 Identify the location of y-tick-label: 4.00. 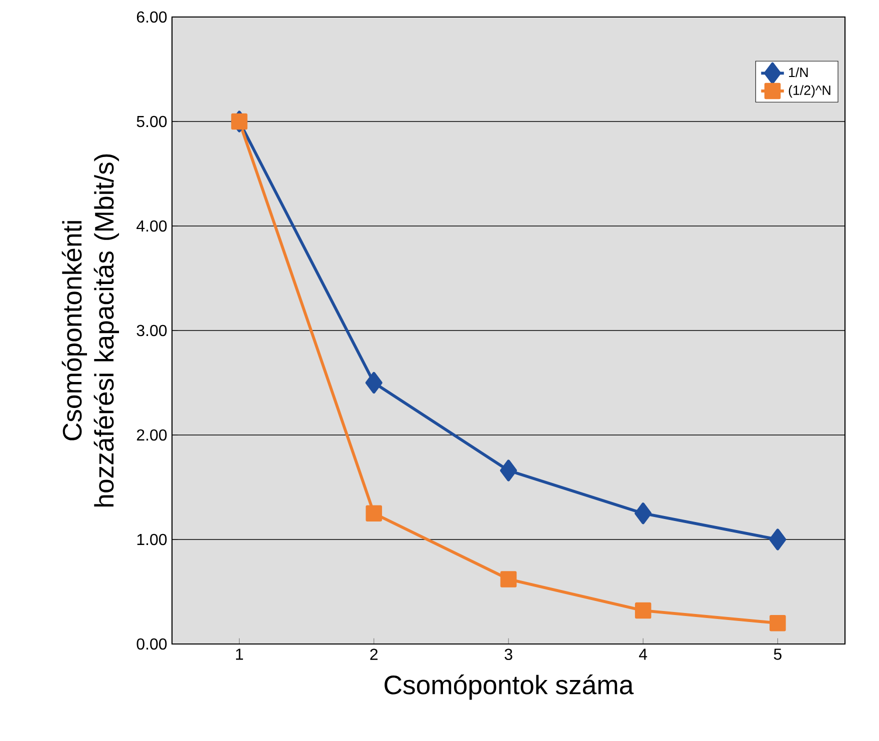
(151, 226).